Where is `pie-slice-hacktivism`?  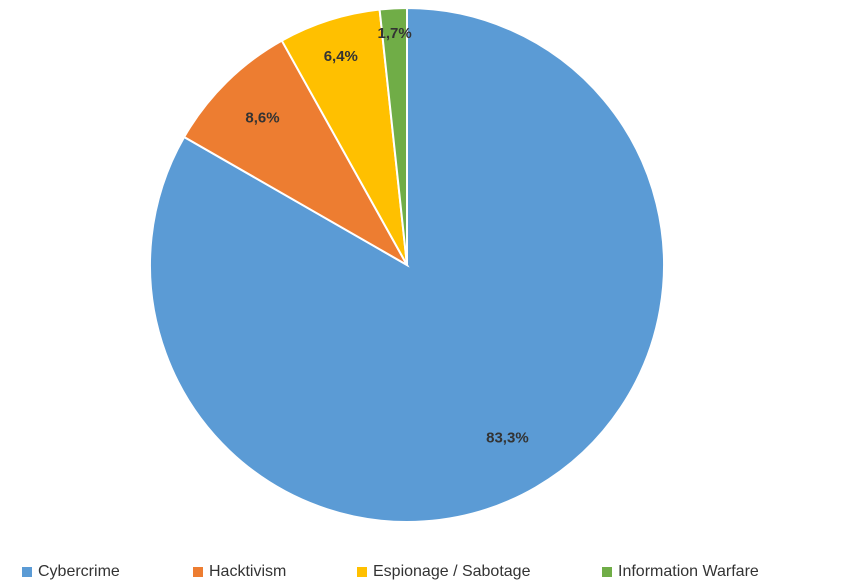
pie-slice-hacktivism is located at coordinates (296, 153).